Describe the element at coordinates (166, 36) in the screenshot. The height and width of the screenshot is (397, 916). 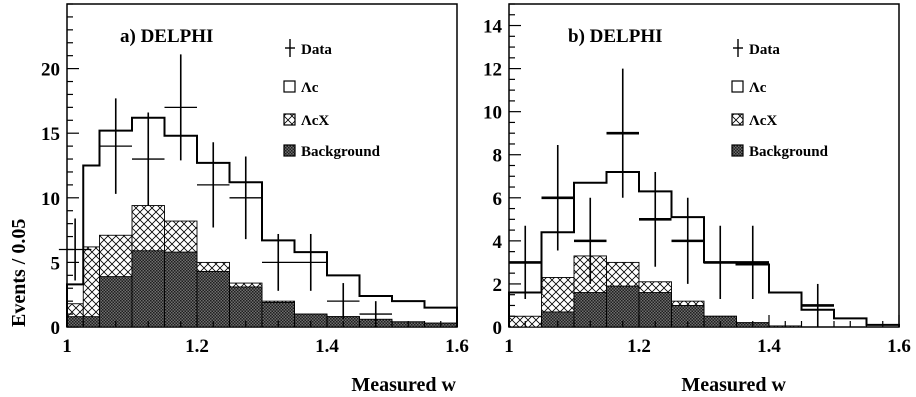
I see `panel-title: a) DELPHI` at that location.